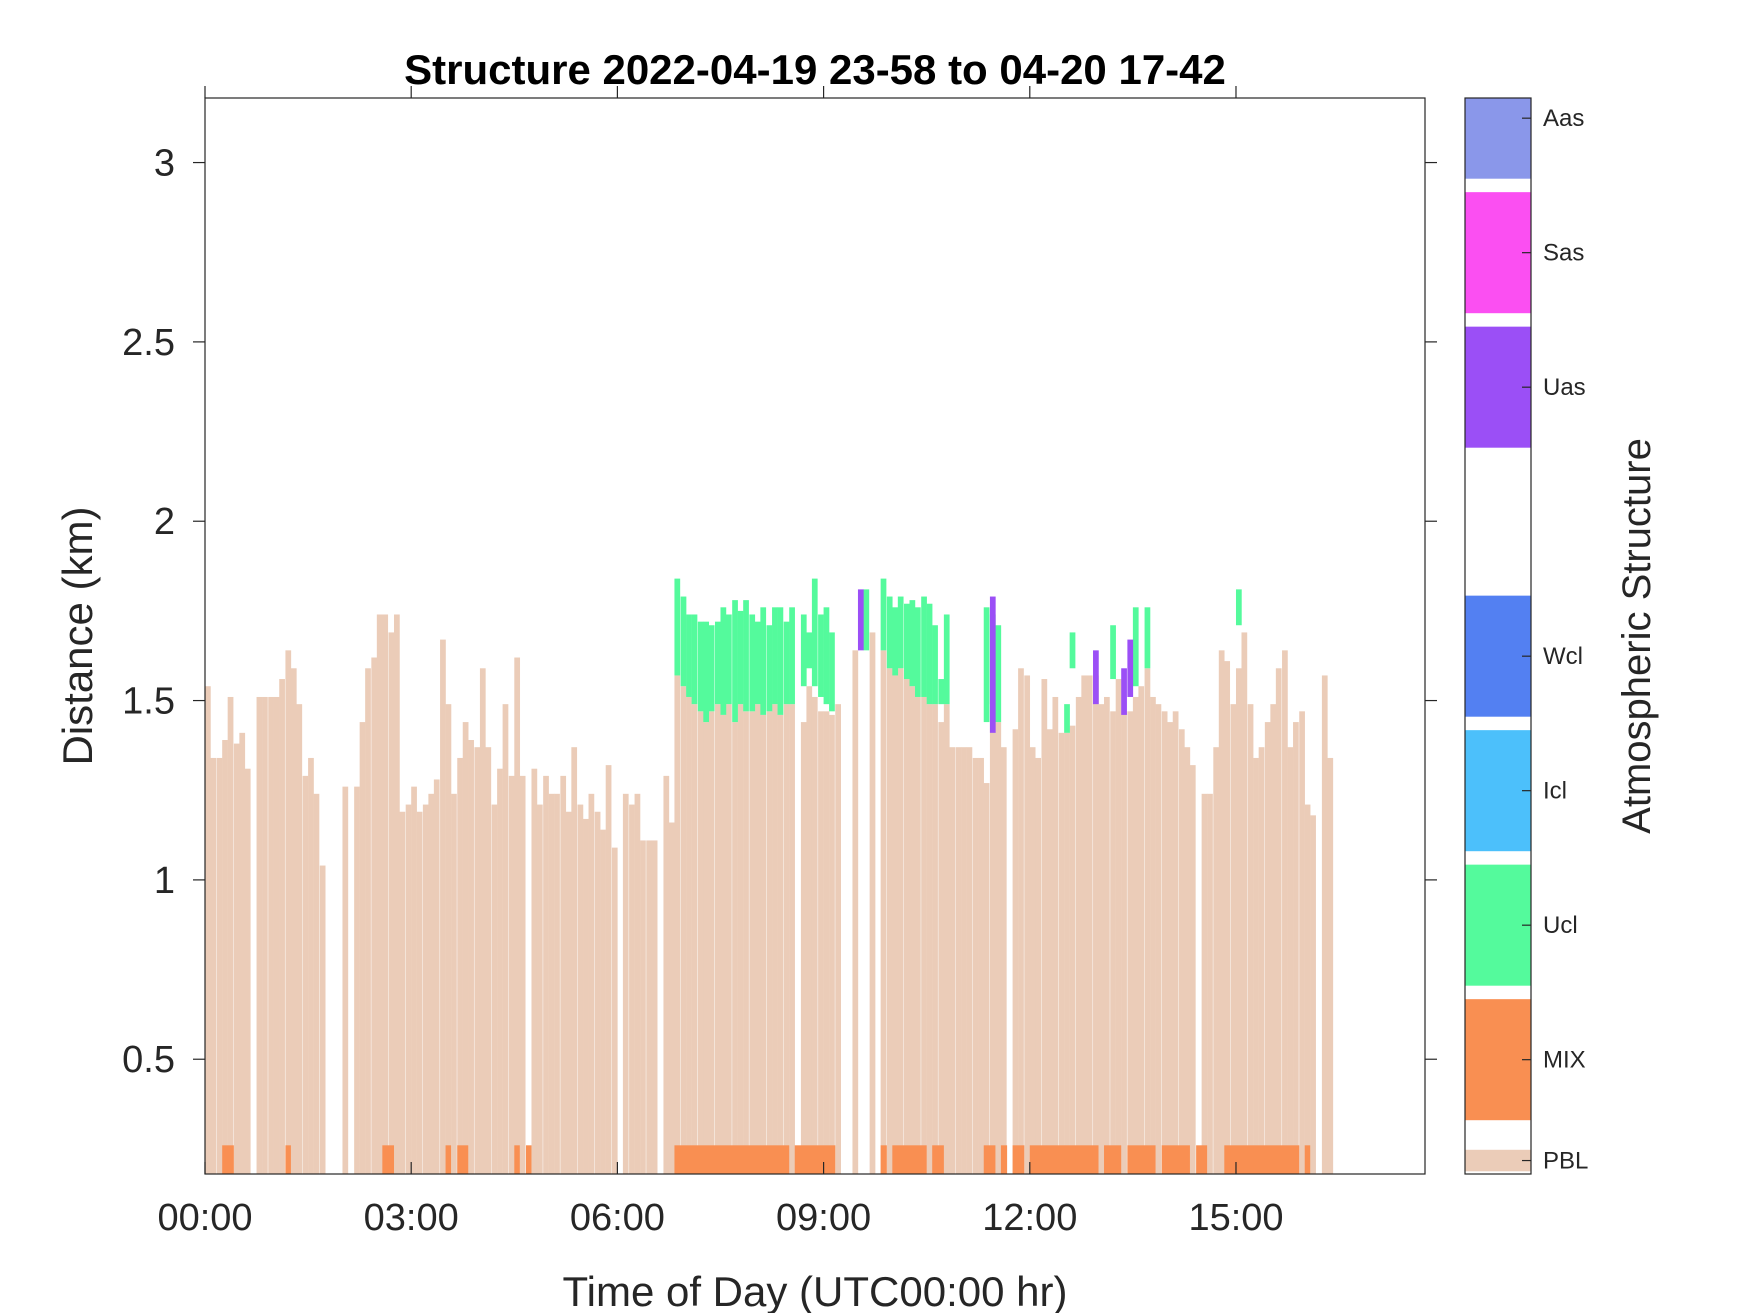  Describe the element at coordinates (164, 164) in the screenshot. I see `y-tick-label: 3` at that location.